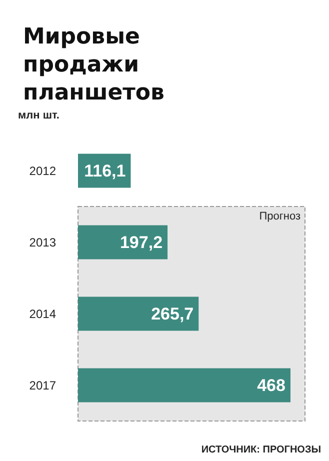 This screenshot has height=461, width=329. Describe the element at coordinates (42, 171) in the screenshot. I see `y-tick-label: 2012` at that location.